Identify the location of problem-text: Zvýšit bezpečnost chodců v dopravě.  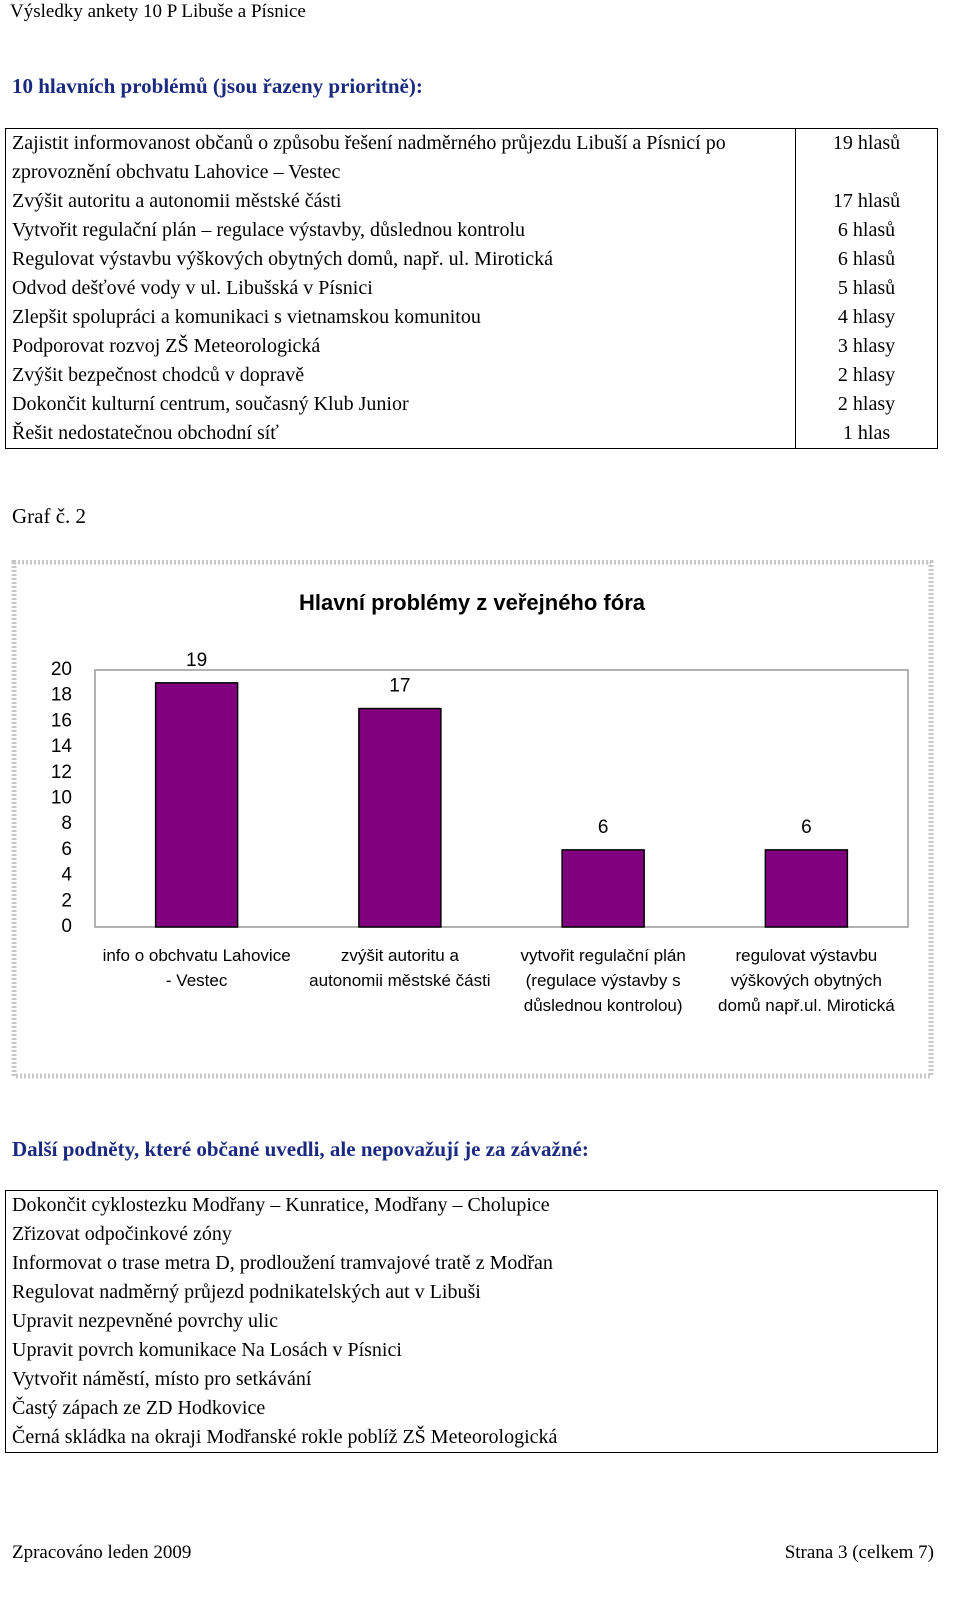
(401, 375).